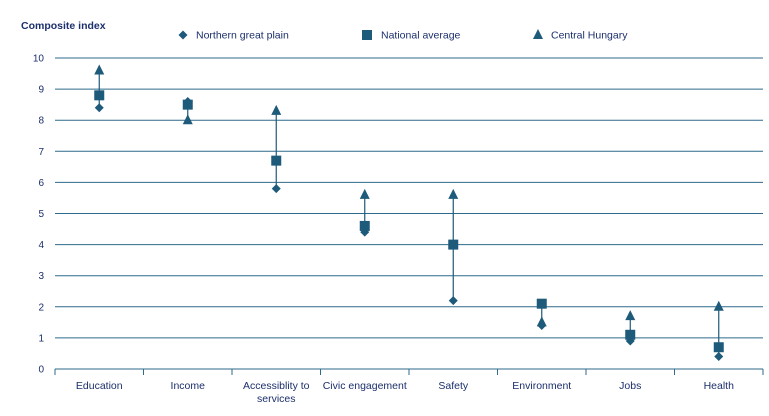  What do you see at coordinates (63, 26) in the screenshot?
I see `y-axis-title: Composite index` at bounding box center [63, 26].